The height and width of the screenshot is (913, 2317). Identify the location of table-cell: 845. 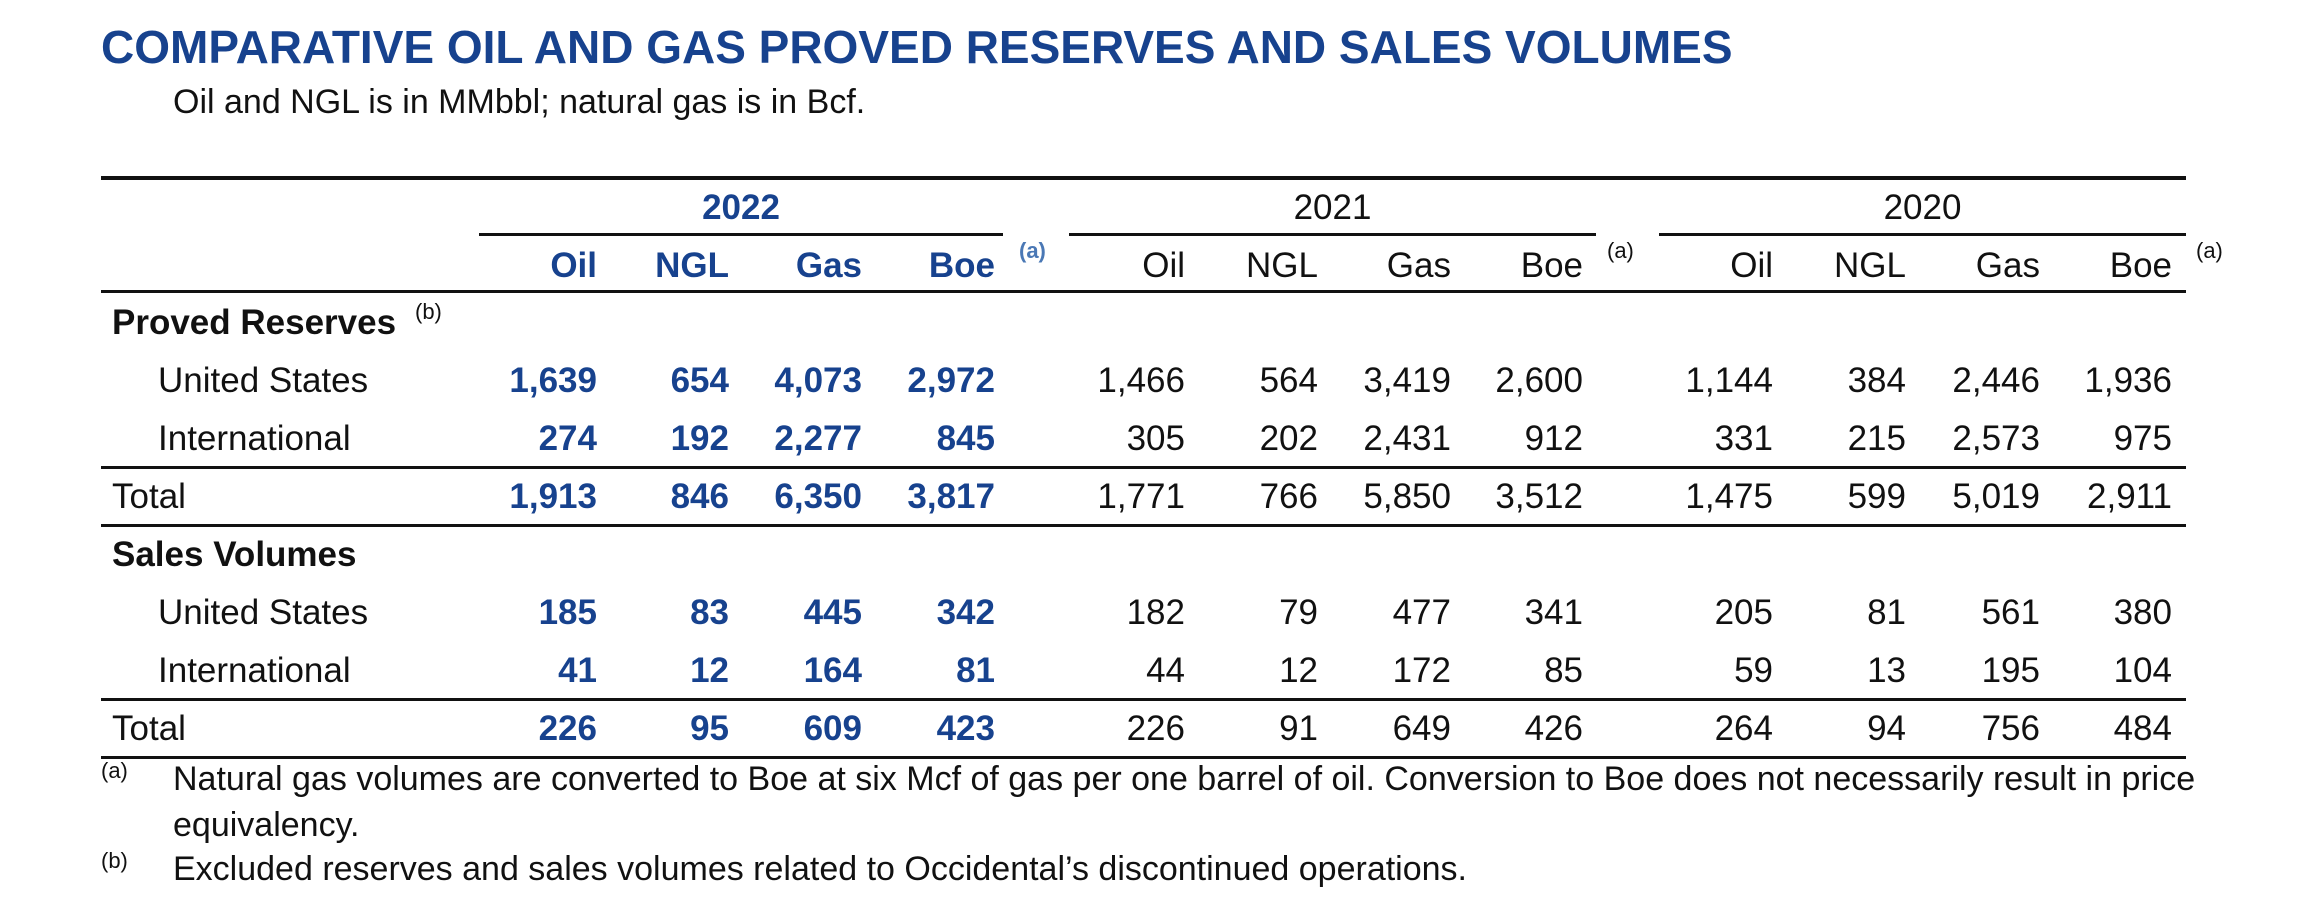
(965, 438).